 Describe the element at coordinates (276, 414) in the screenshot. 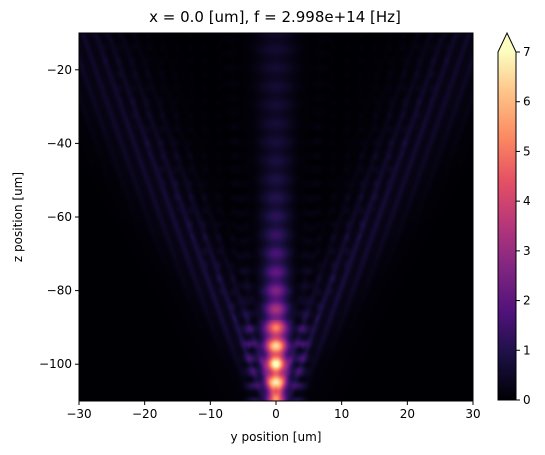

I see `x-tick-label: 0` at that location.